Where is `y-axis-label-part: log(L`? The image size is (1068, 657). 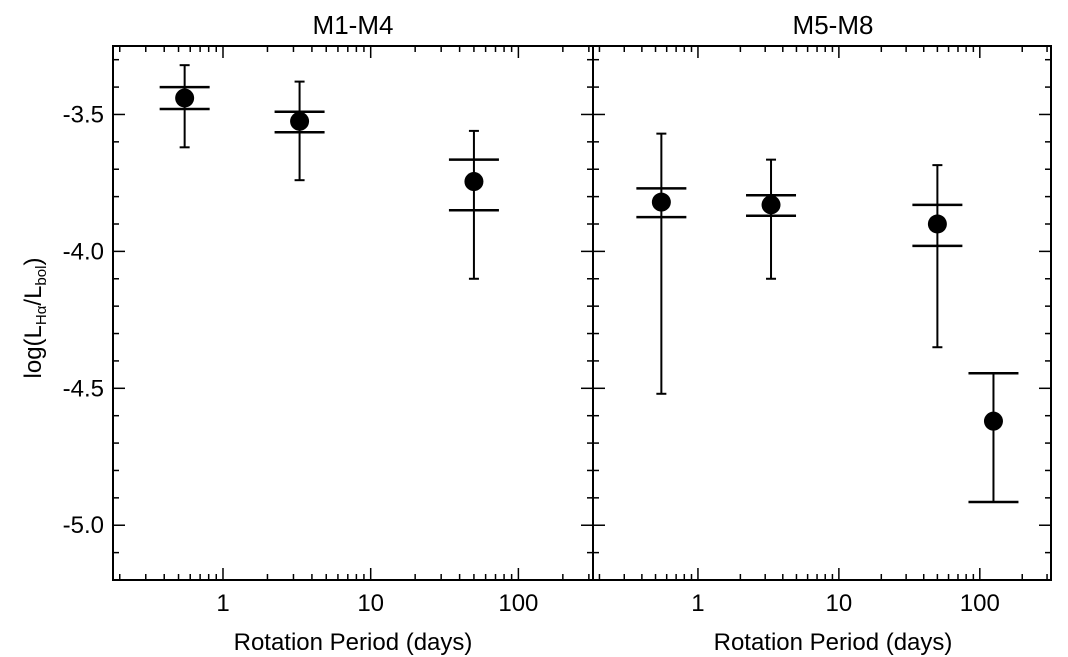 y-axis-label-part: log(L is located at coordinates (33, 351).